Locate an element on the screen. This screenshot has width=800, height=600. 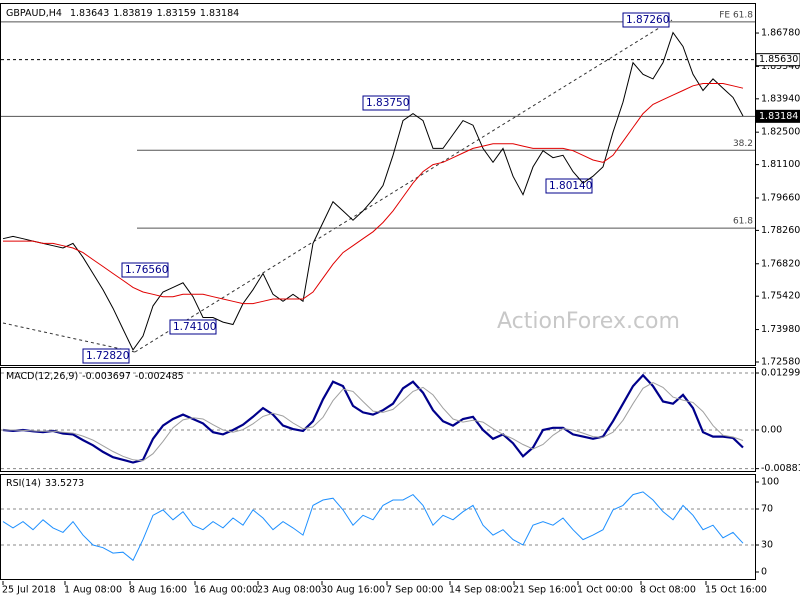
x-tick-label: 16 Aug 00:00 is located at coordinates (226, 590).